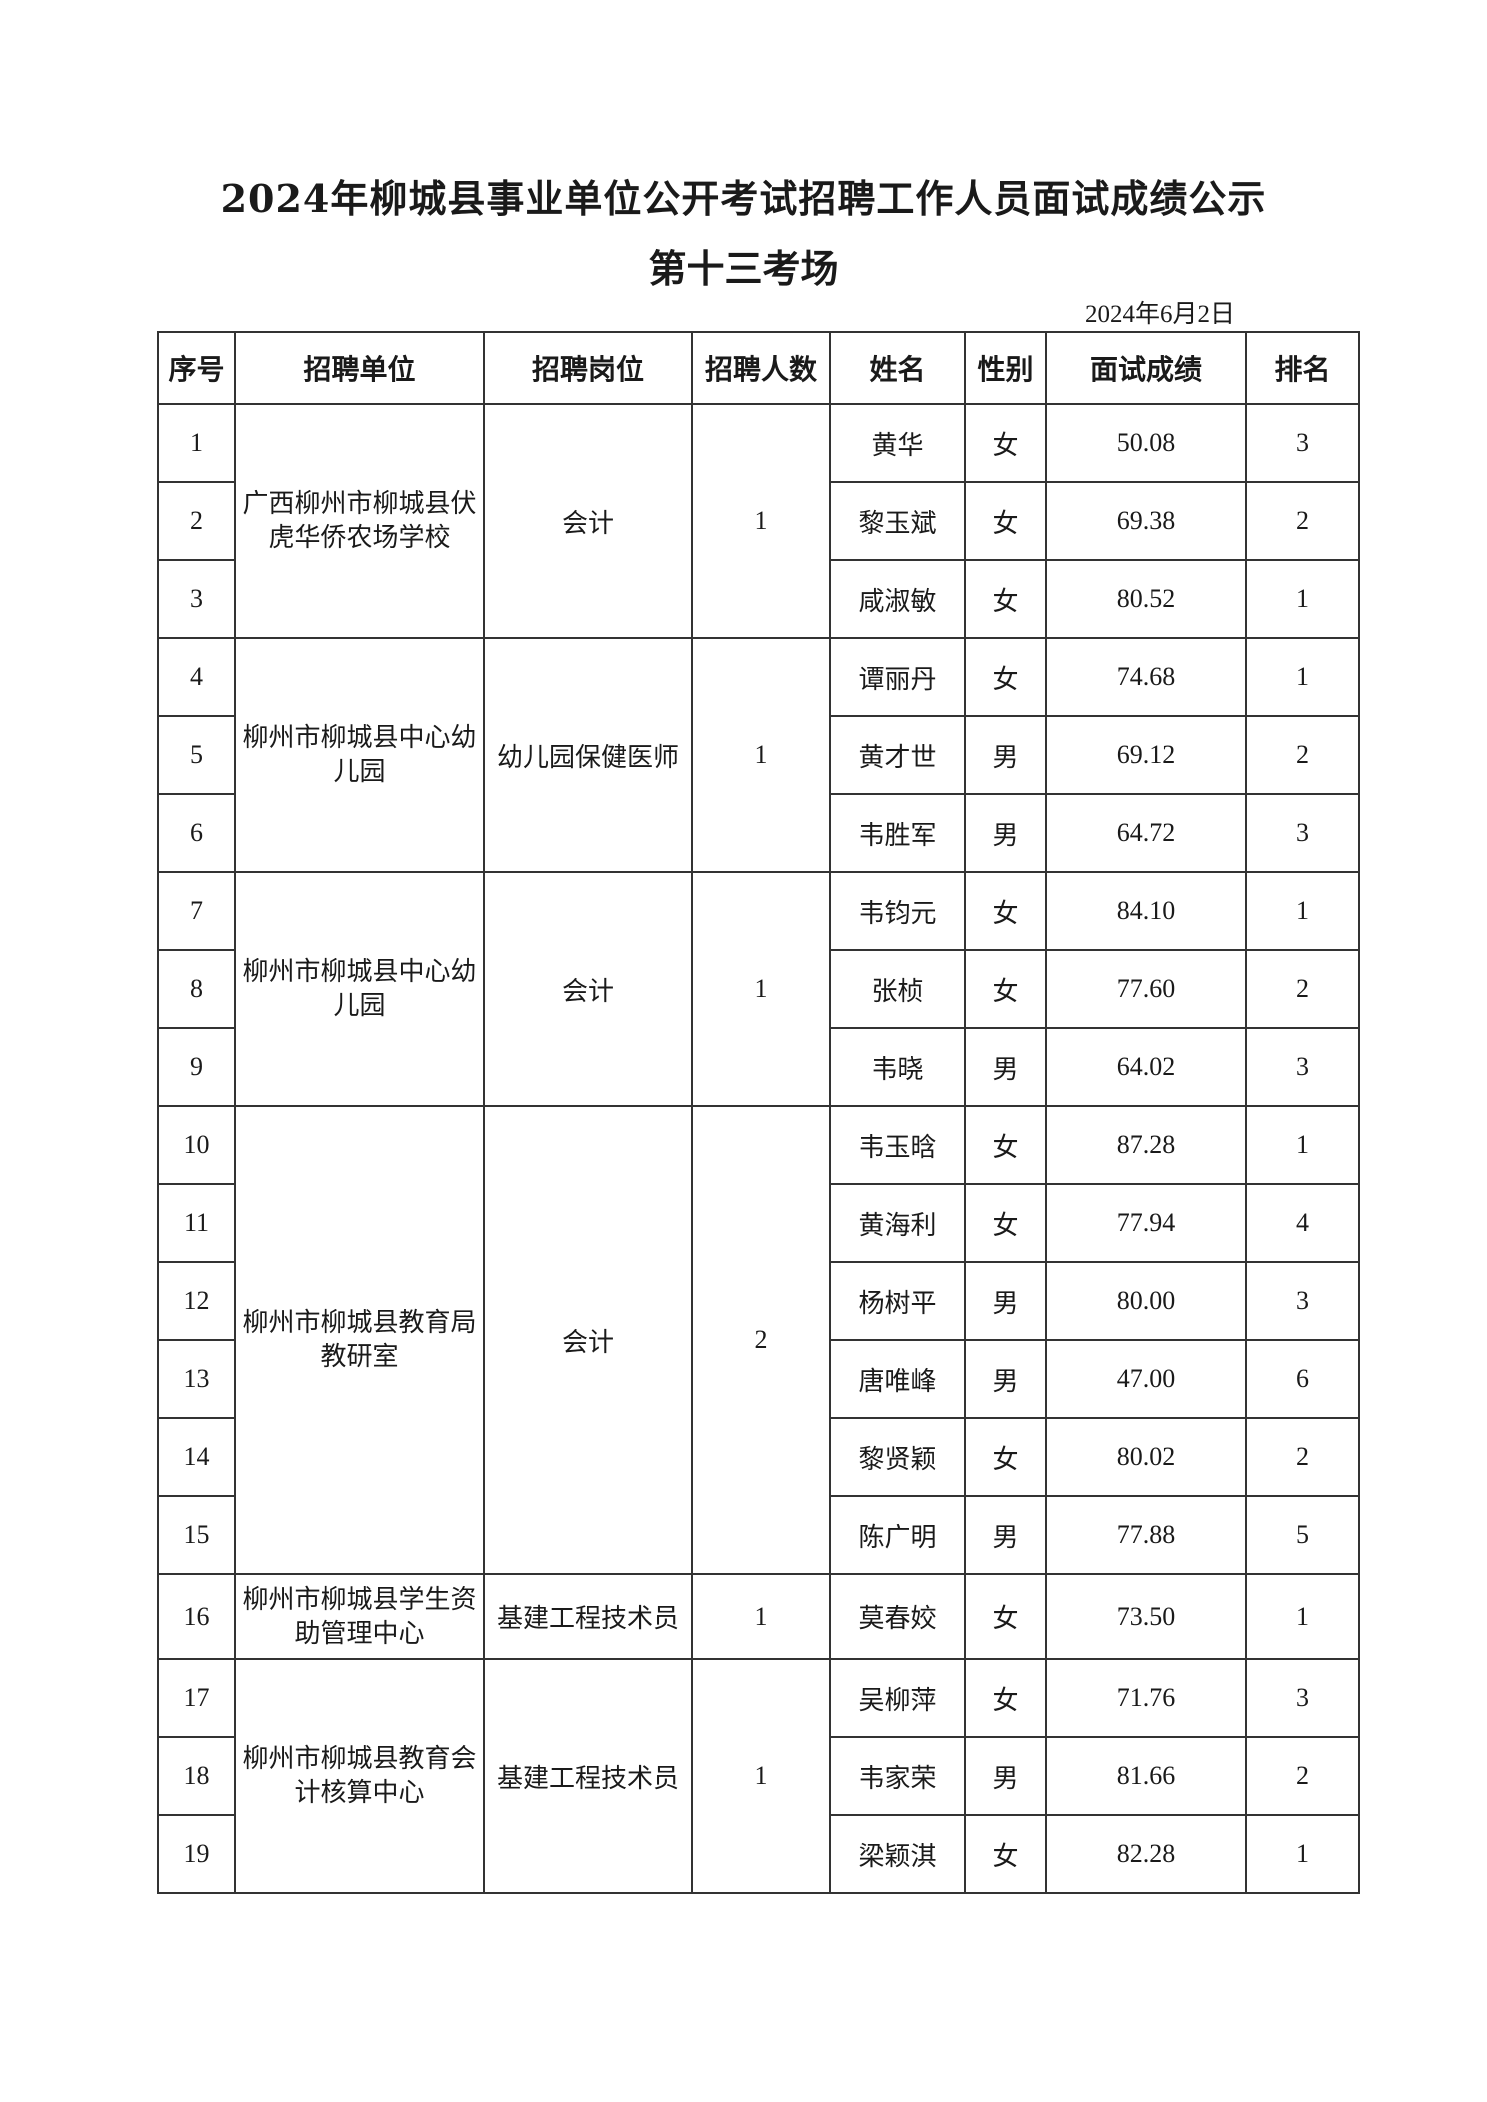 The width and height of the screenshot is (1487, 2102). I want to click on page-subtitle: 第十三考场, so click(743, 268).